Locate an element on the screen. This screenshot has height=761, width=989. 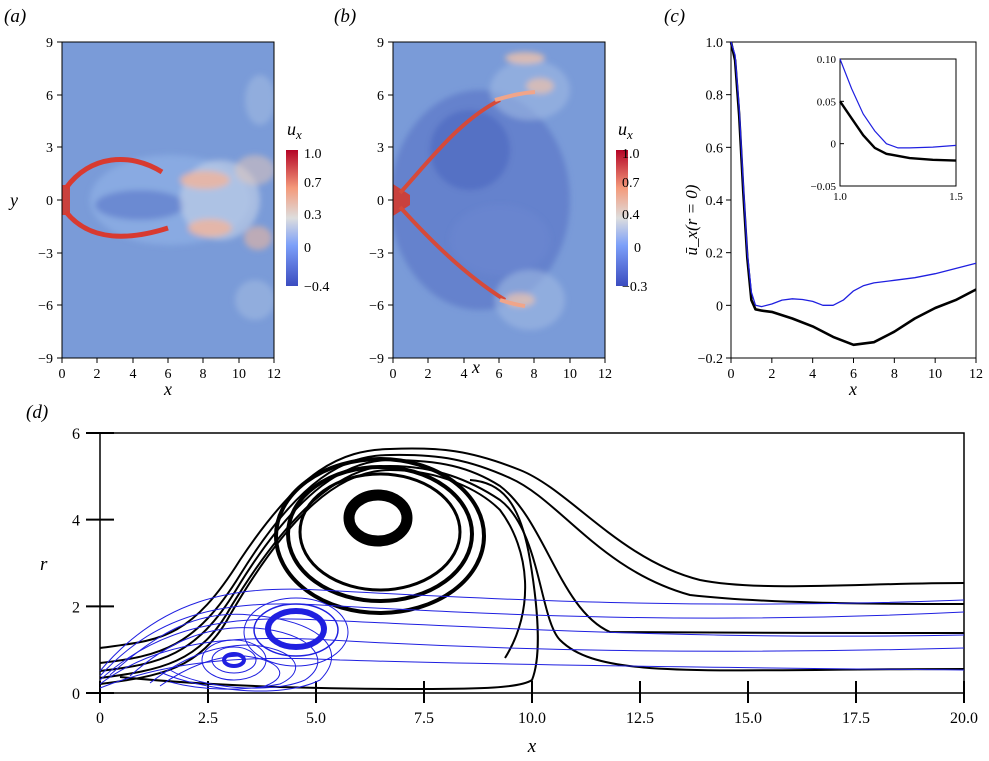
panel-c-label: (c) is located at coordinates (674, 16).